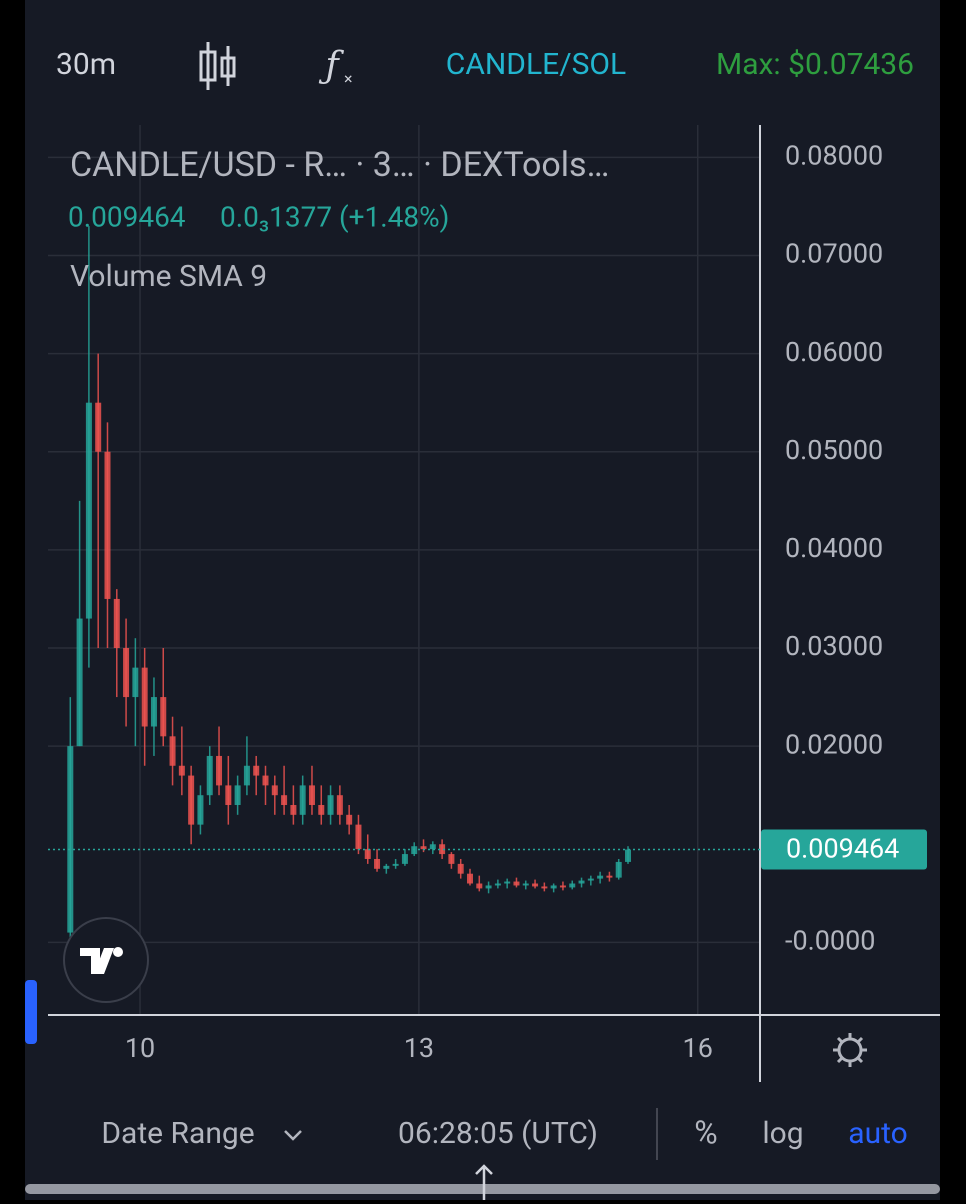 This screenshot has width=966, height=1204. I want to click on right-edge, so click(953, 600).